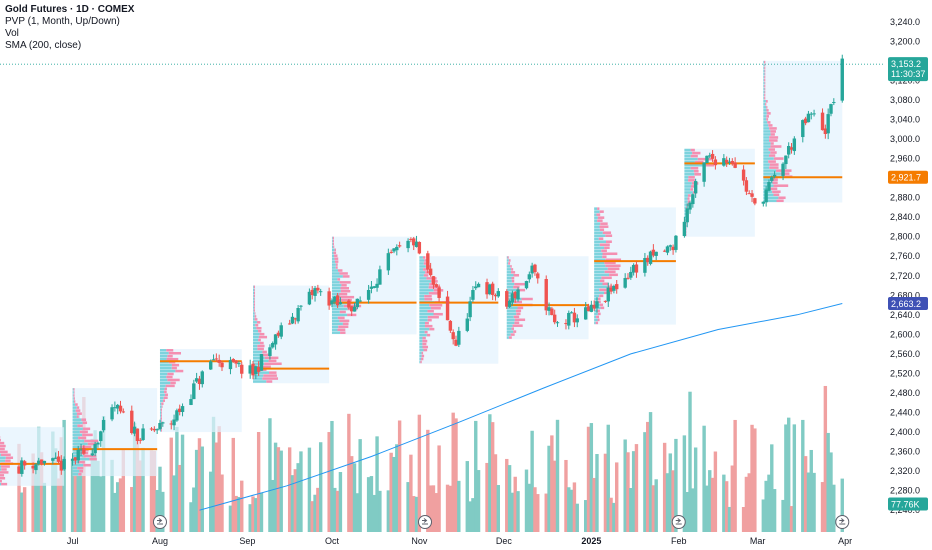  What do you see at coordinates (419, 541) in the screenshot?
I see `time-tick-label: Nov` at bounding box center [419, 541].